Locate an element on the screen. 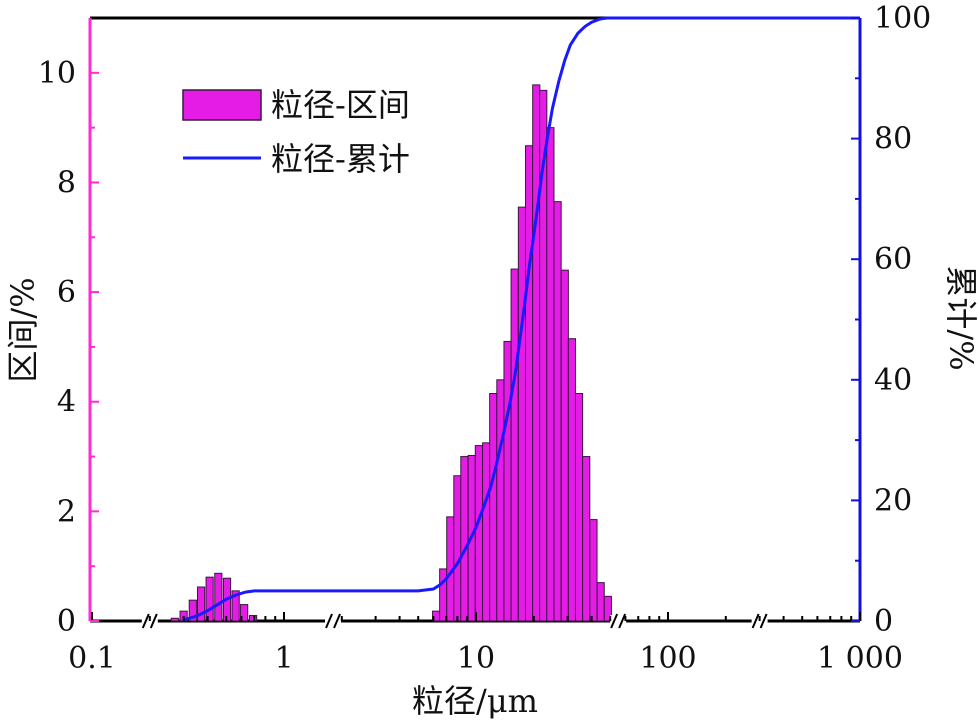  x-tick-label: 1 000 is located at coordinates (860, 658).